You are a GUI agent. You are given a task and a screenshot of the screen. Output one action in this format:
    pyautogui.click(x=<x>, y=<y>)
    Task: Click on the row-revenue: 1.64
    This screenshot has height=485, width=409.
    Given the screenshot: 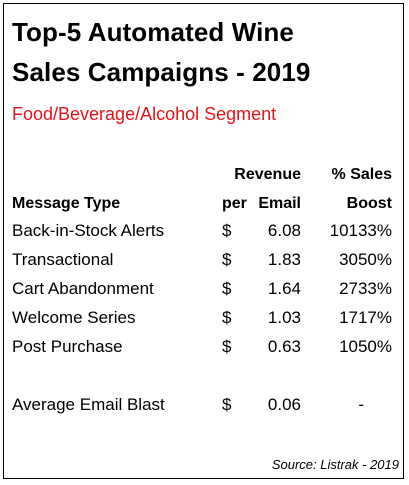 What is the action you would take?
    pyautogui.click(x=284, y=288)
    